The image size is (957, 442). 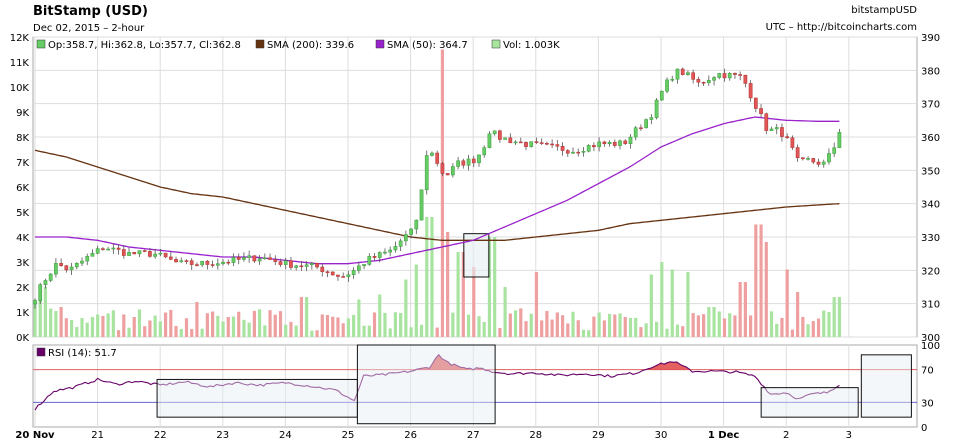 I want to click on x-tick-label: 20 Nov, so click(x=35, y=435).